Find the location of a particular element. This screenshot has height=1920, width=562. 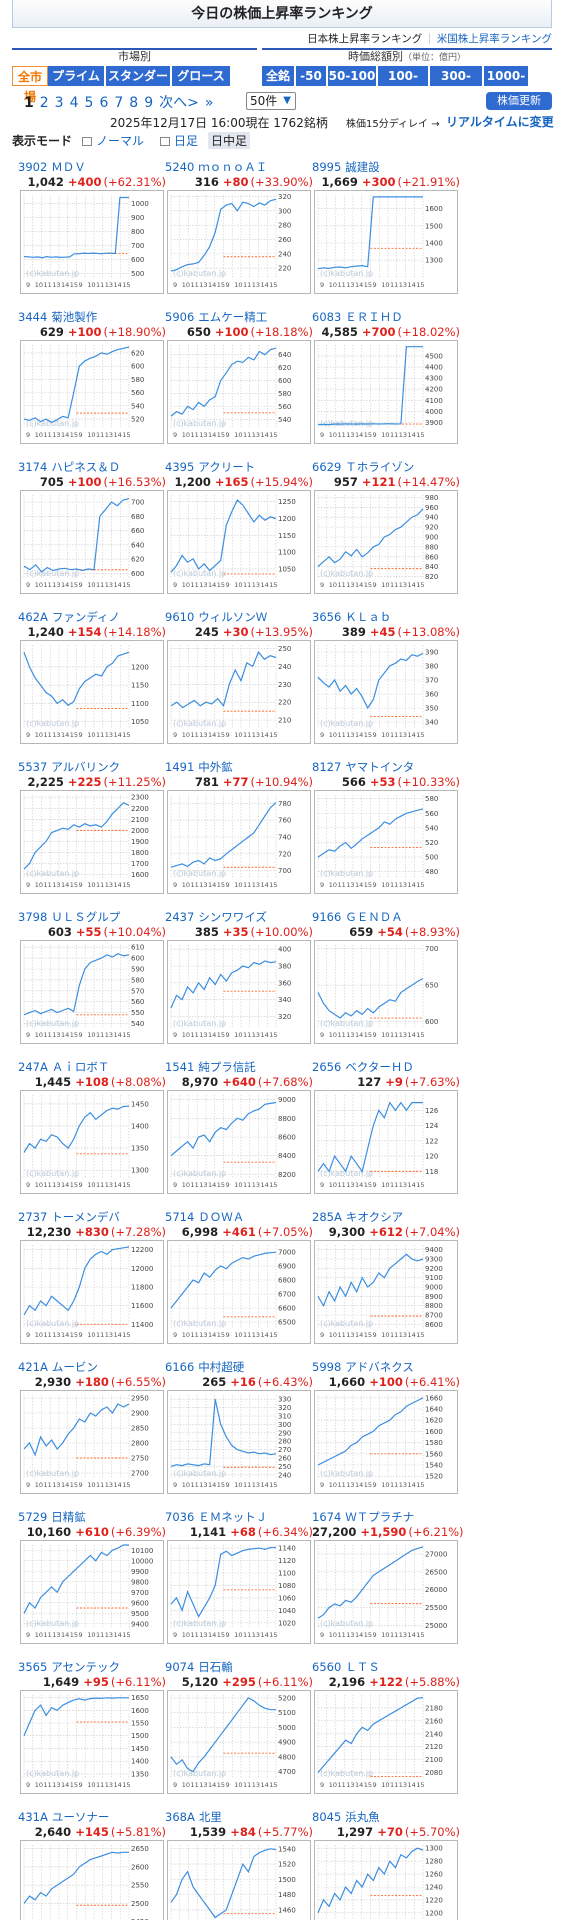

stock-title: 3798 ＵＬＳグルプ is located at coordinates (93, 917).